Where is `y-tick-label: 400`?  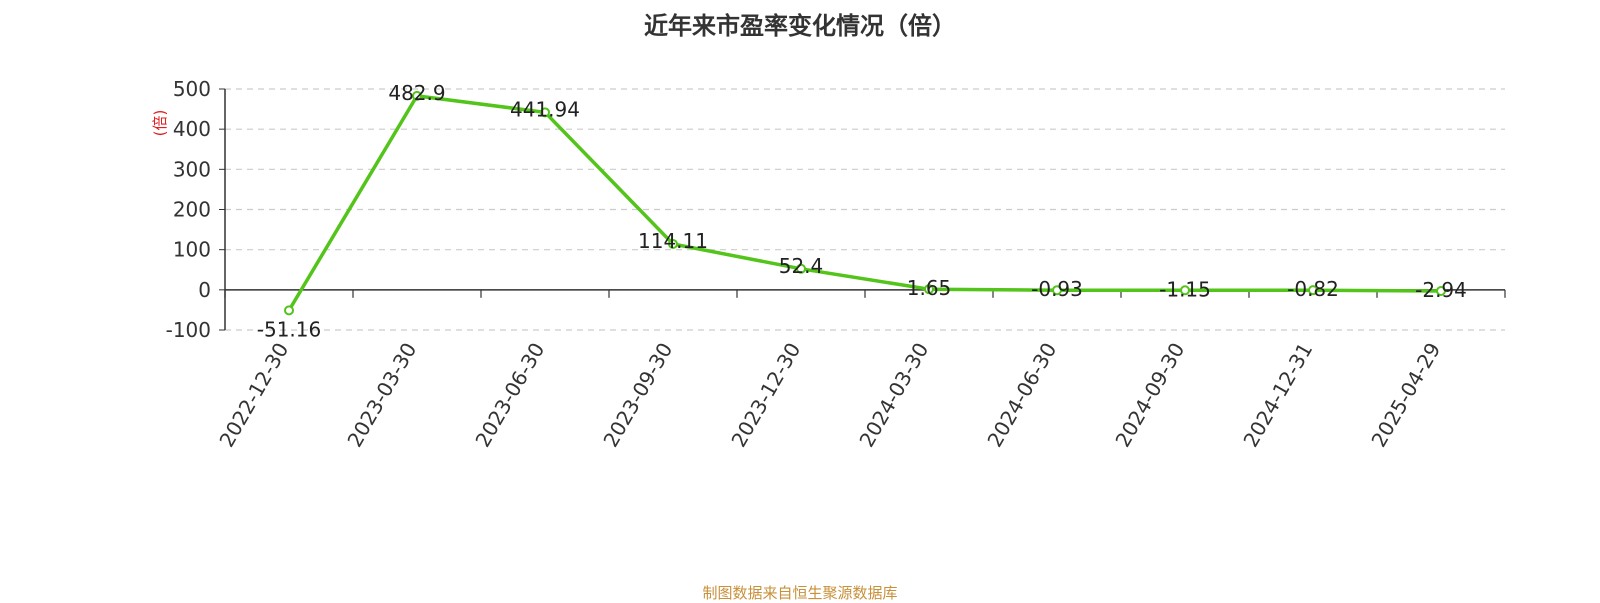 y-tick-label: 400 is located at coordinates (192, 129).